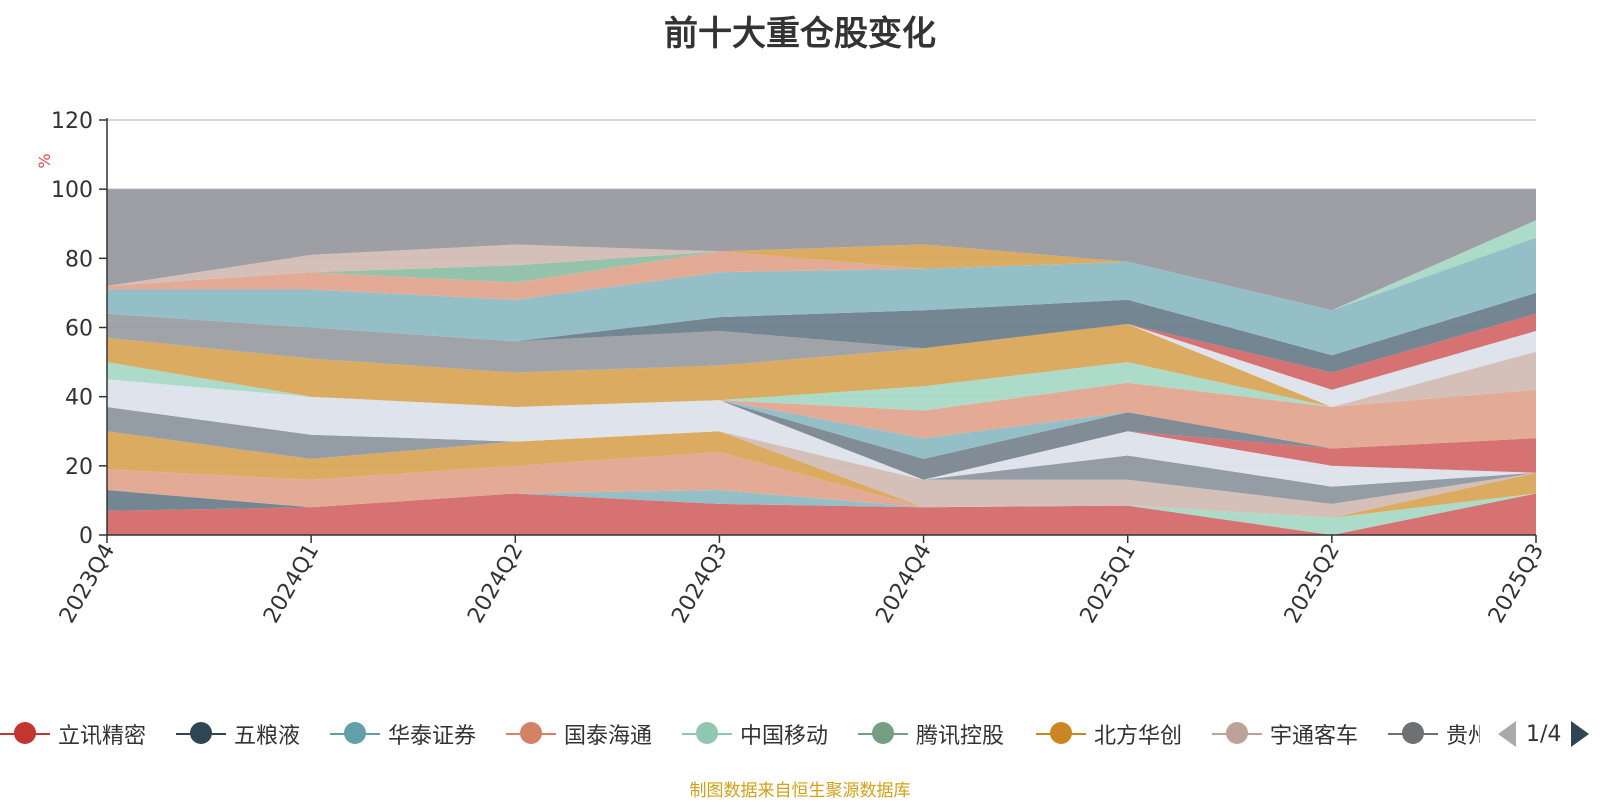 Image resolution: width=1600 pixels, height=801 pixels. I want to click on legend-item: 华泰证券, so click(403, 734).